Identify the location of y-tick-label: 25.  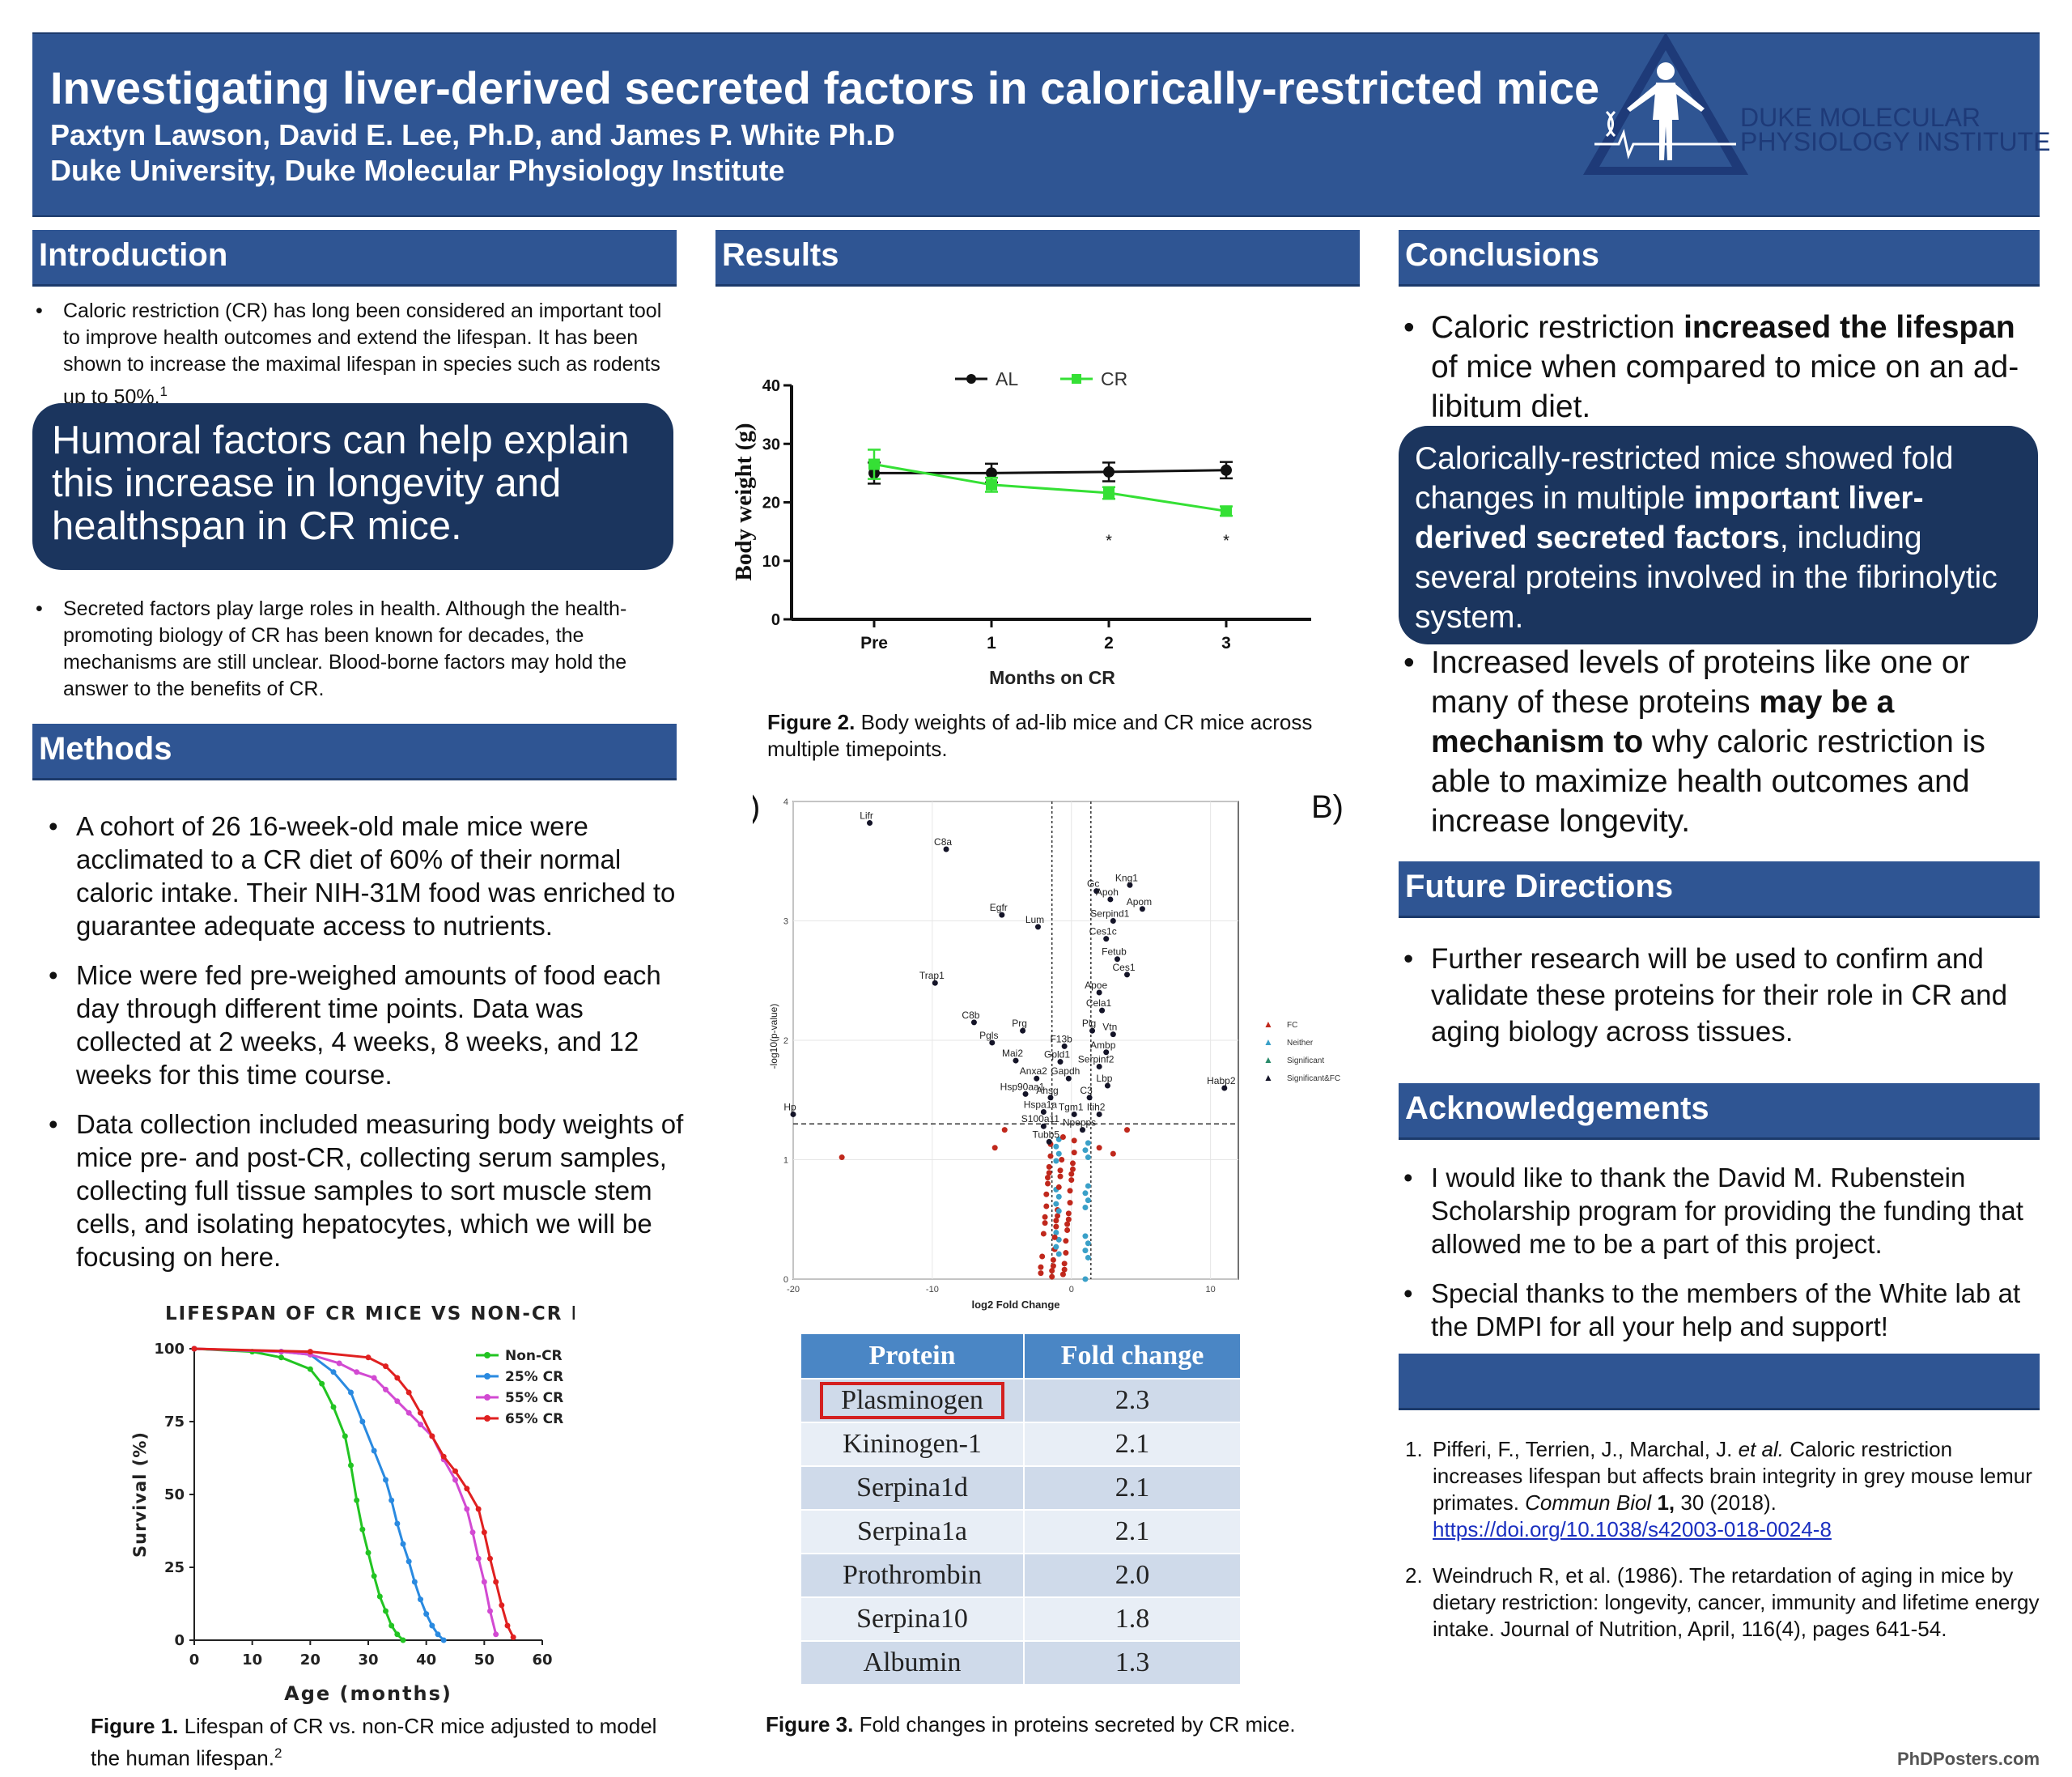
(174, 1567).